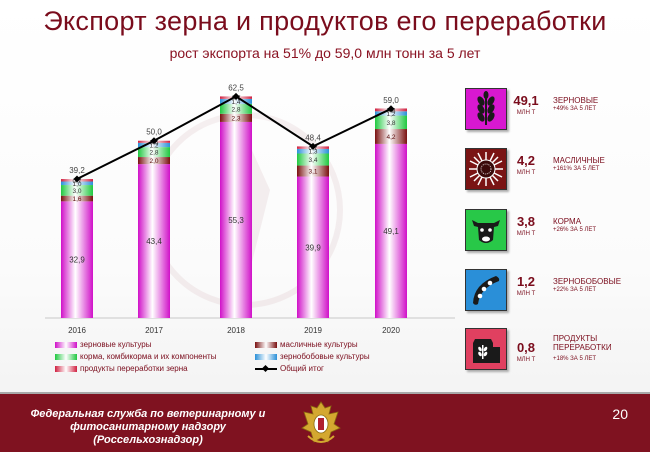 The height and width of the screenshot is (453, 650). What do you see at coordinates (486, 230) in the screenshot?
I see `cow-icon` at bounding box center [486, 230].